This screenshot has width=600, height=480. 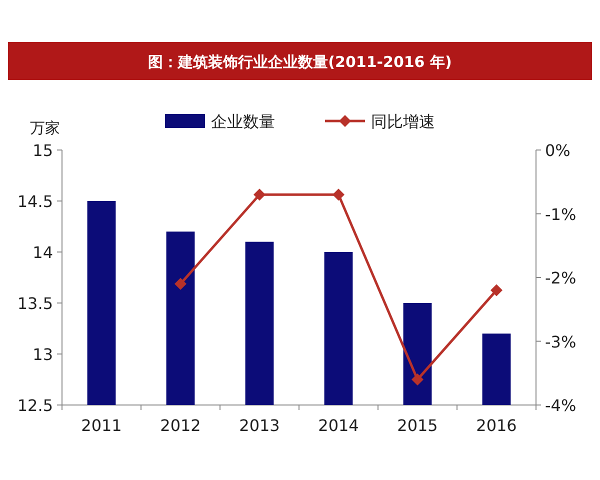 What do you see at coordinates (35, 405) in the screenshot?
I see `y-tick-label: 12.5` at bounding box center [35, 405].